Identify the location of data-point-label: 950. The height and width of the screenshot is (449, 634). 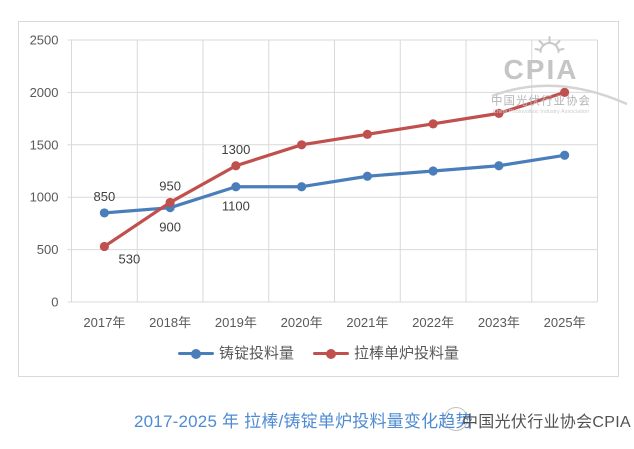
(170, 185).